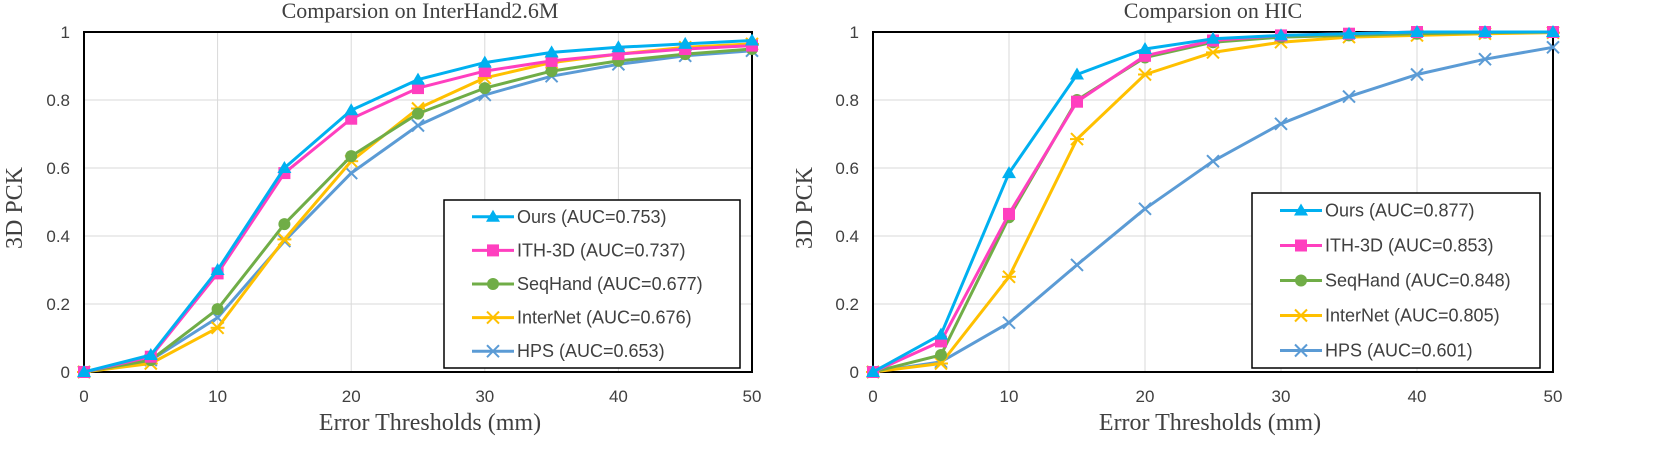 The height and width of the screenshot is (465, 1661). Describe the element at coordinates (592, 217) in the screenshot. I see `legend-label: Ours (AUC=0.753)` at that location.